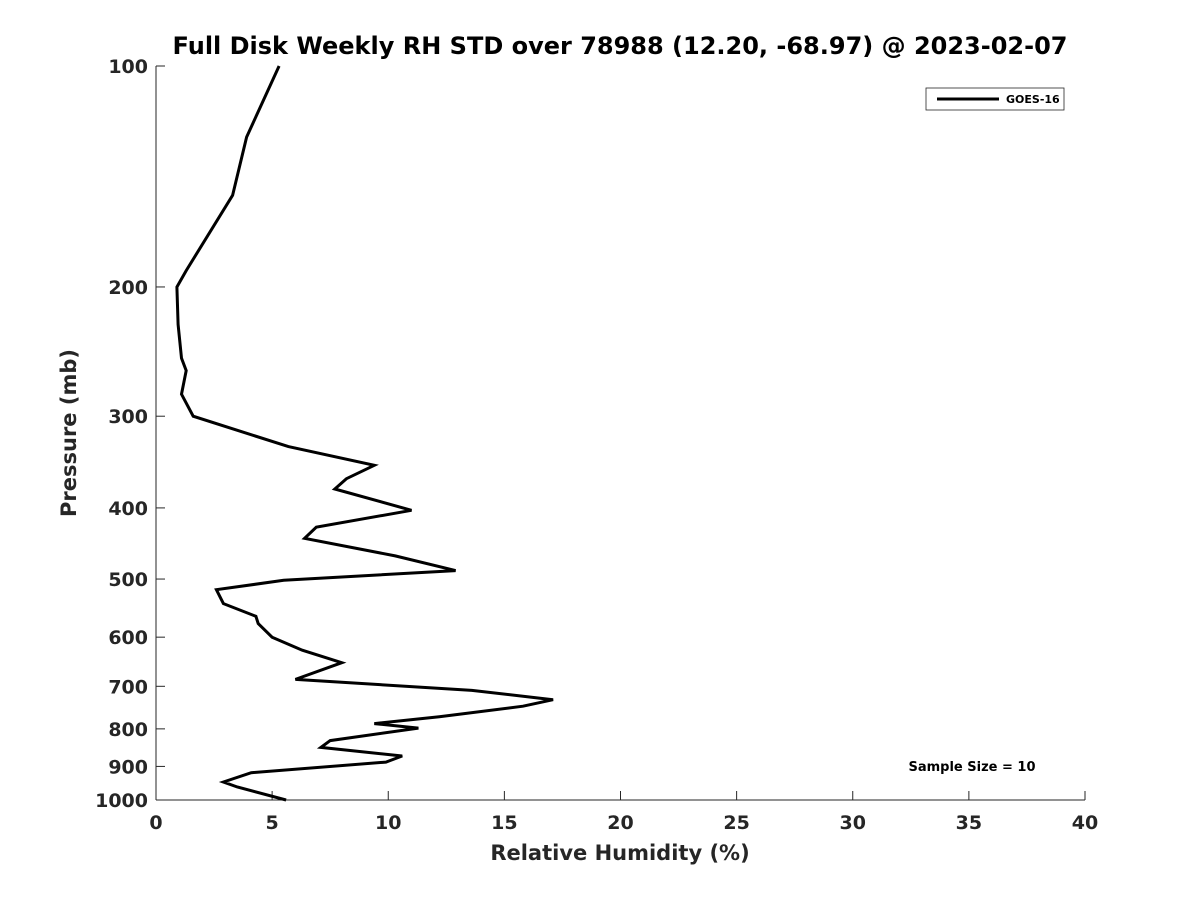 The width and height of the screenshot is (1200, 900). What do you see at coordinates (971, 767) in the screenshot?
I see `sample-size-note: Sample Size = 10` at bounding box center [971, 767].